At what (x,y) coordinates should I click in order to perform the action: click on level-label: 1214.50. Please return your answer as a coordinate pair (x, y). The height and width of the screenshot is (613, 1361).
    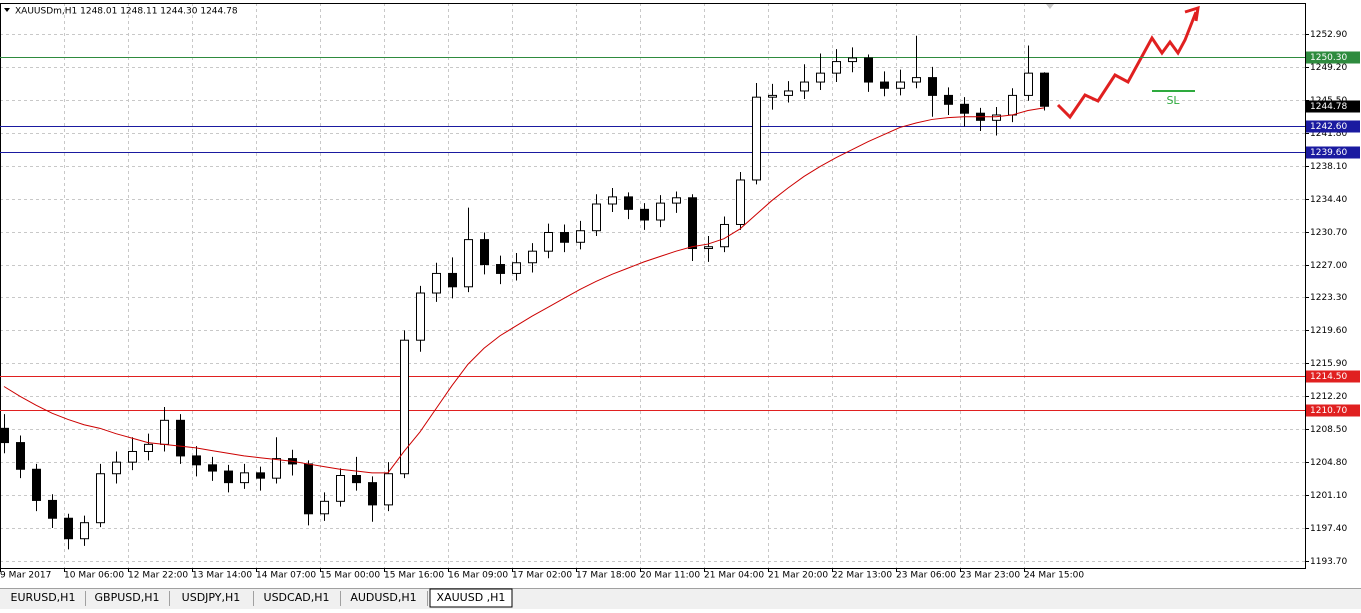
    Looking at the image, I should click on (1328, 377).